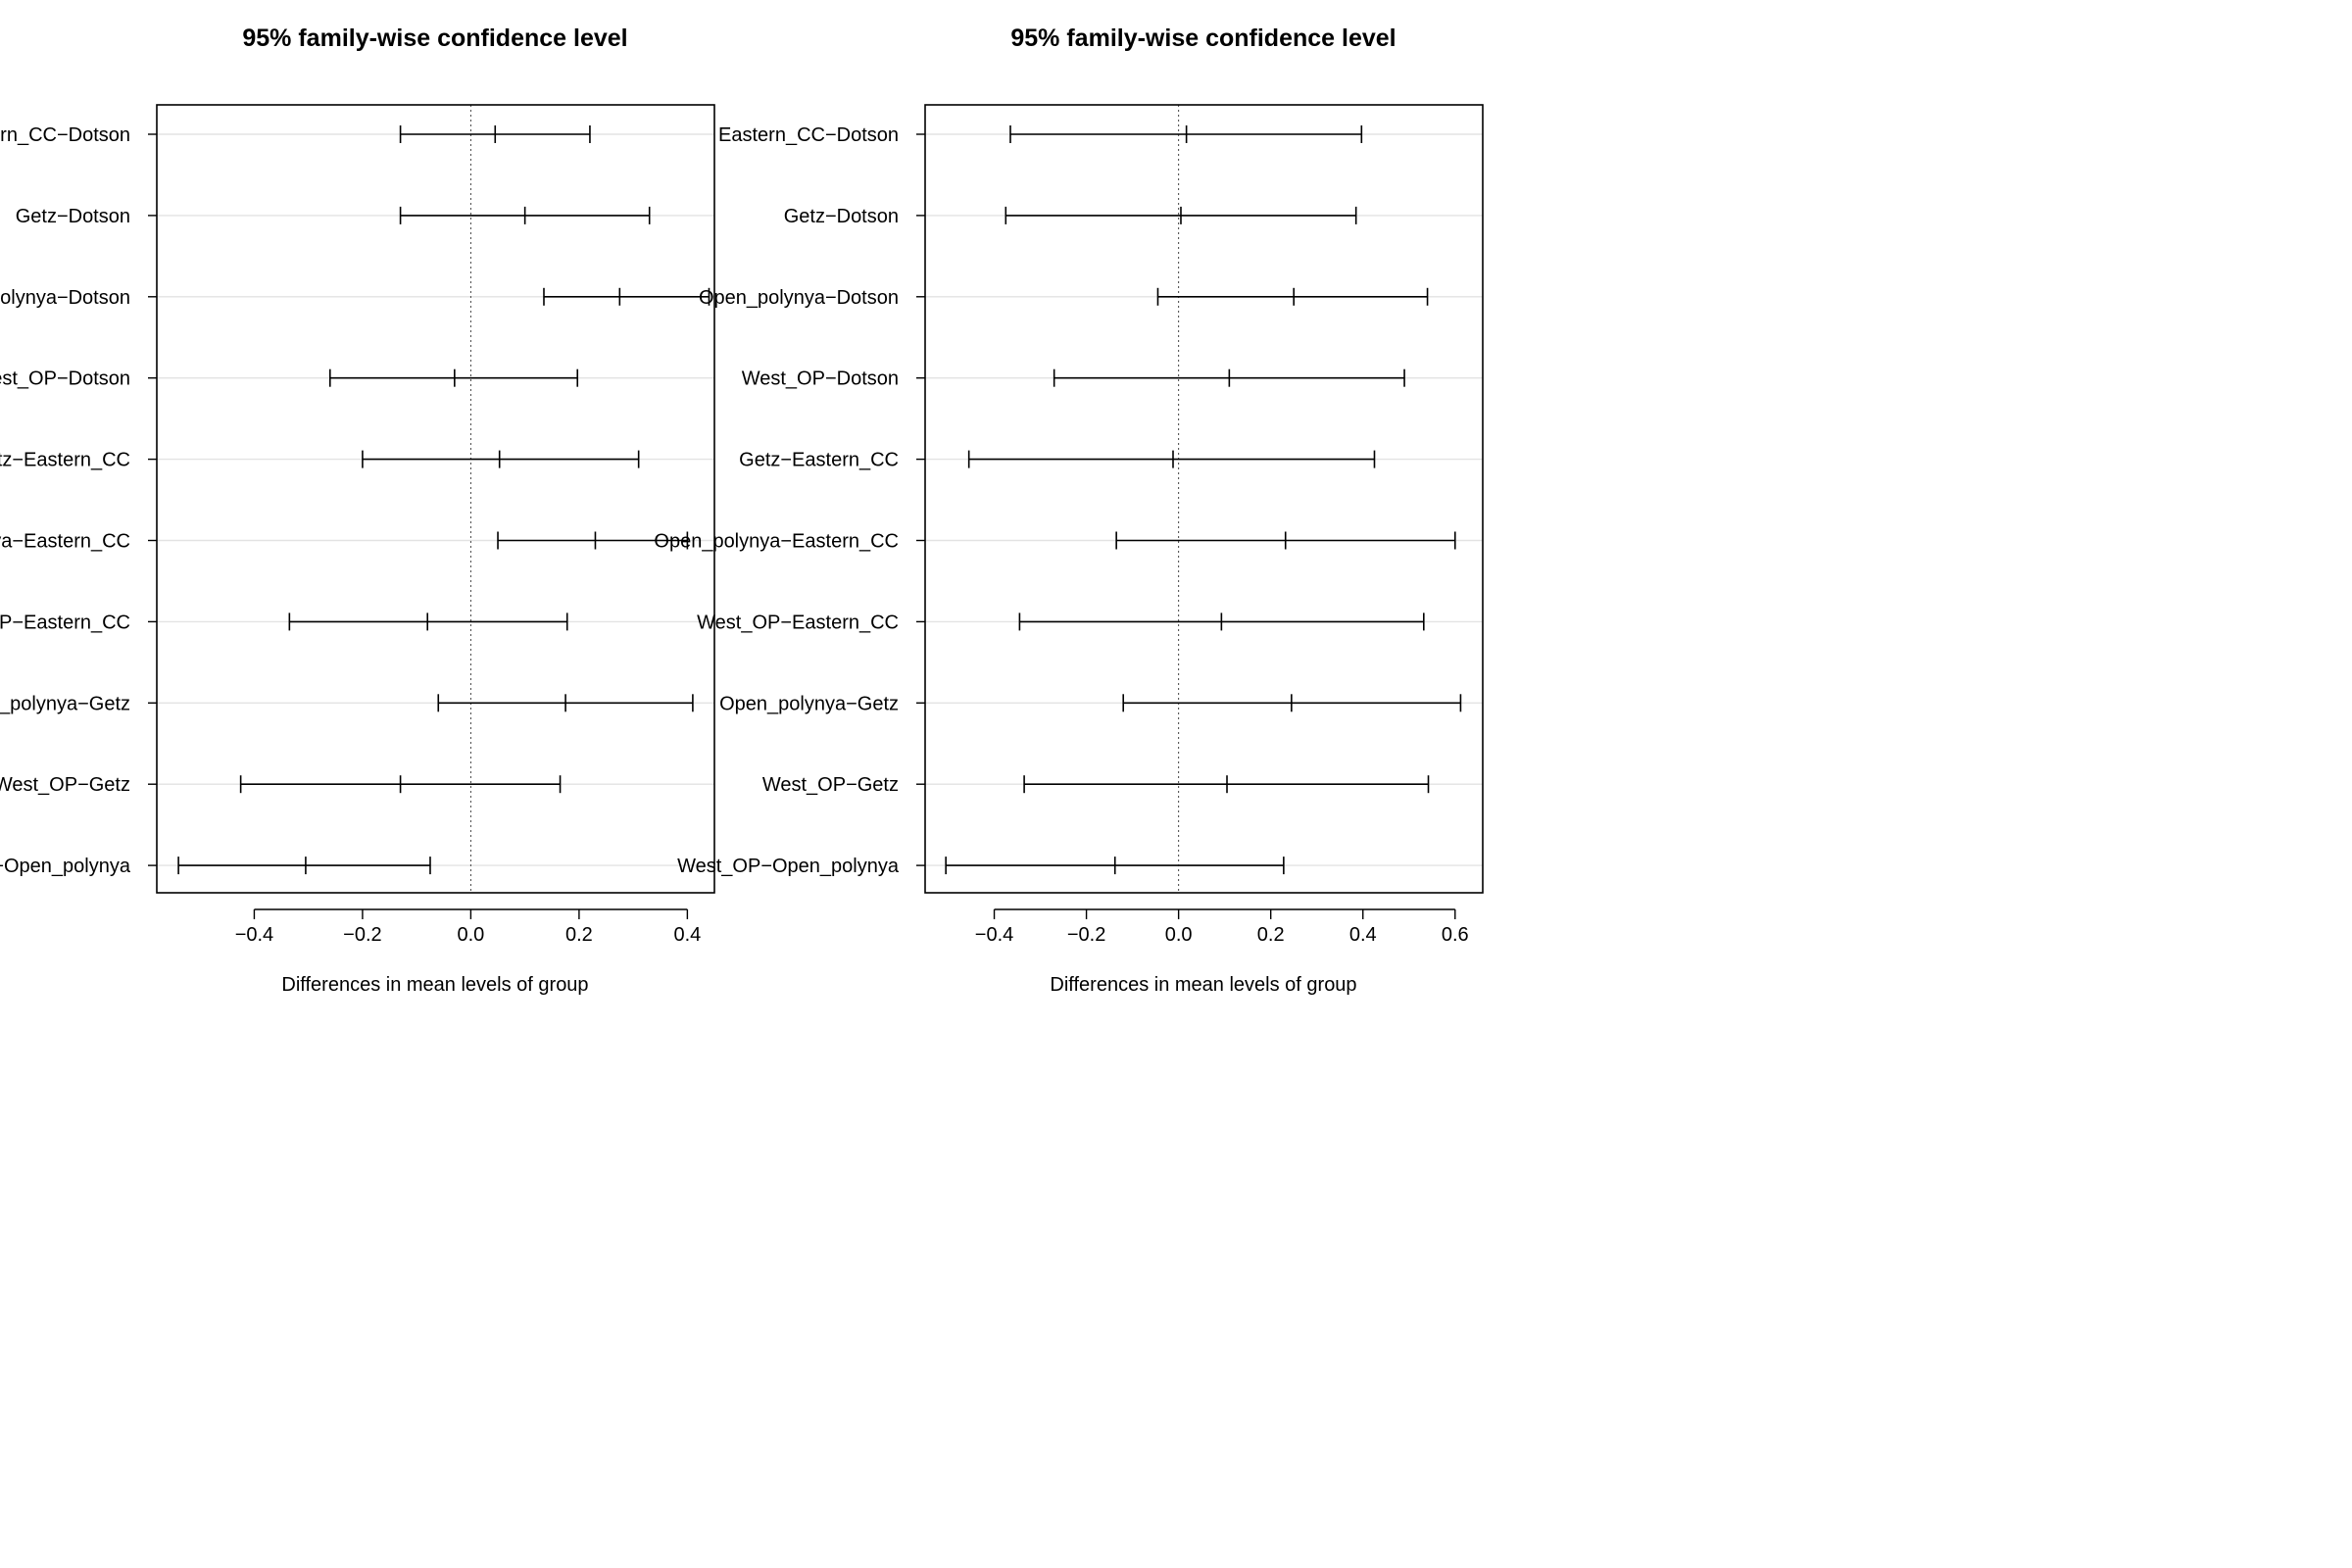 The width and height of the screenshot is (2352, 1568). Describe the element at coordinates (1455, 935) in the screenshot. I see `x-tick-label: 0.6` at that location.